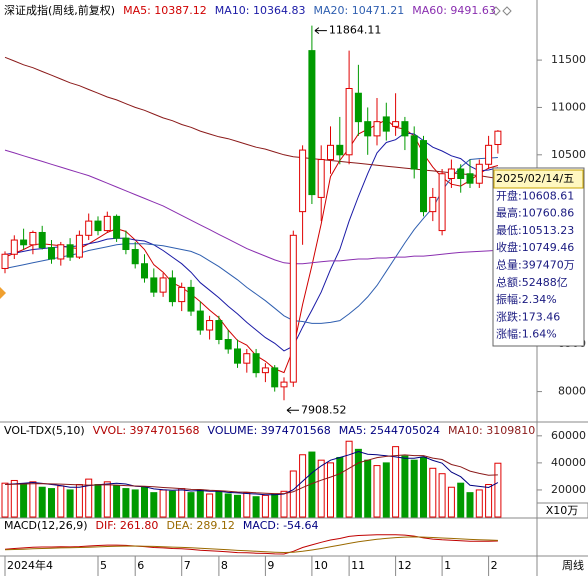 The height and width of the screenshot is (576, 588). I want to click on info-line: 涨幅:1.64%, so click(526, 334).